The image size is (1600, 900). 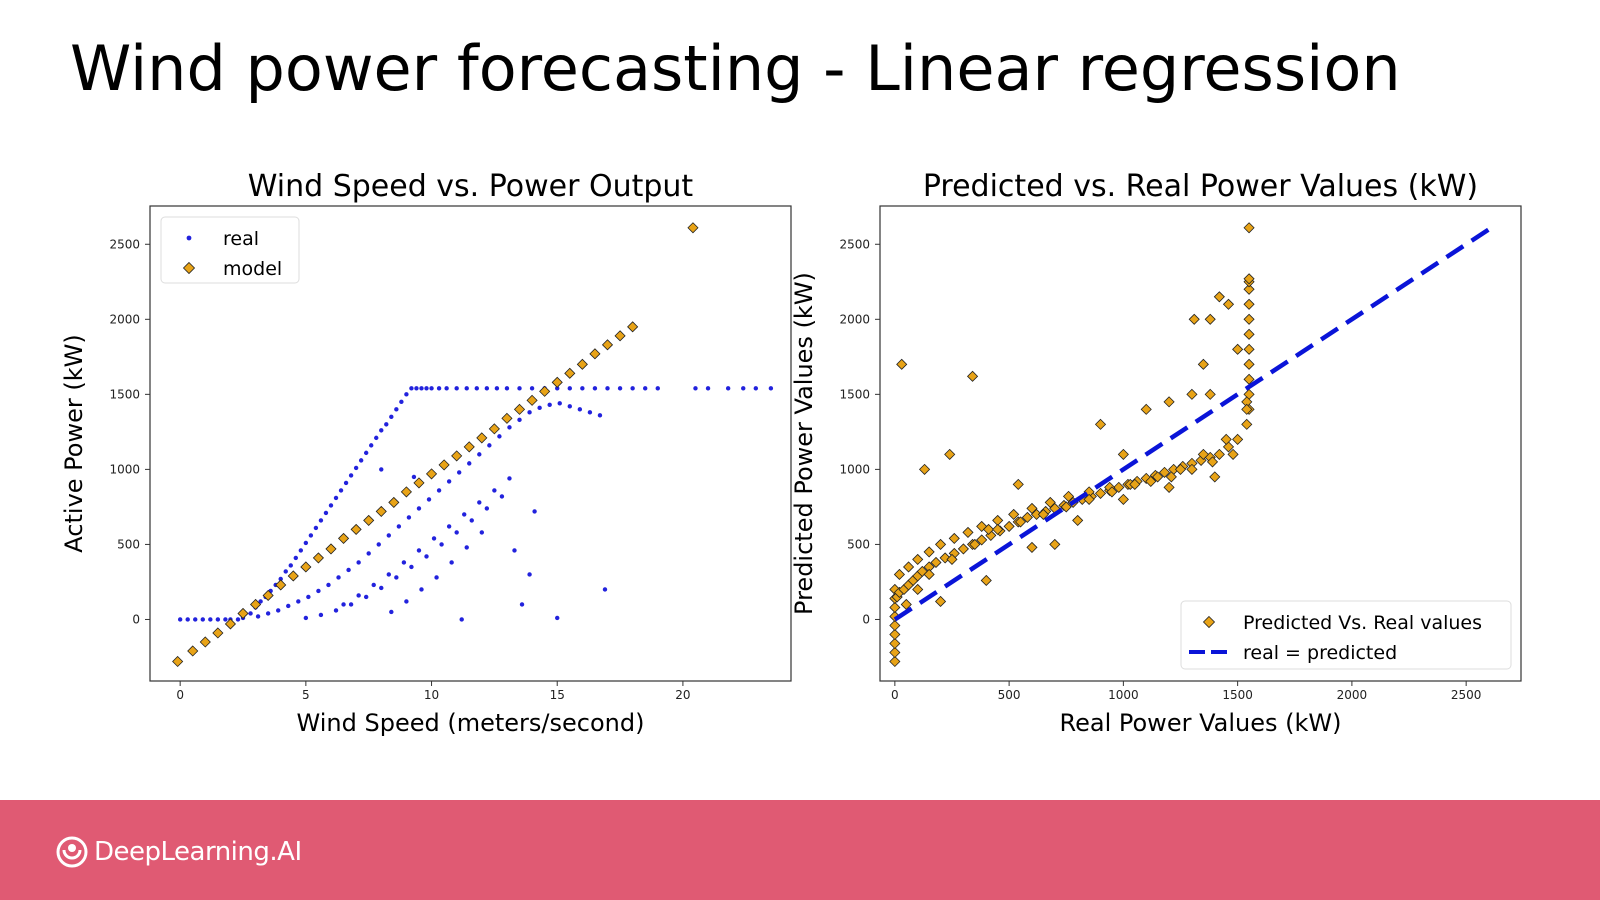 What do you see at coordinates (189, 238) in the screenshot?
I see `legend-swatch` at bounding box center [189, 238].